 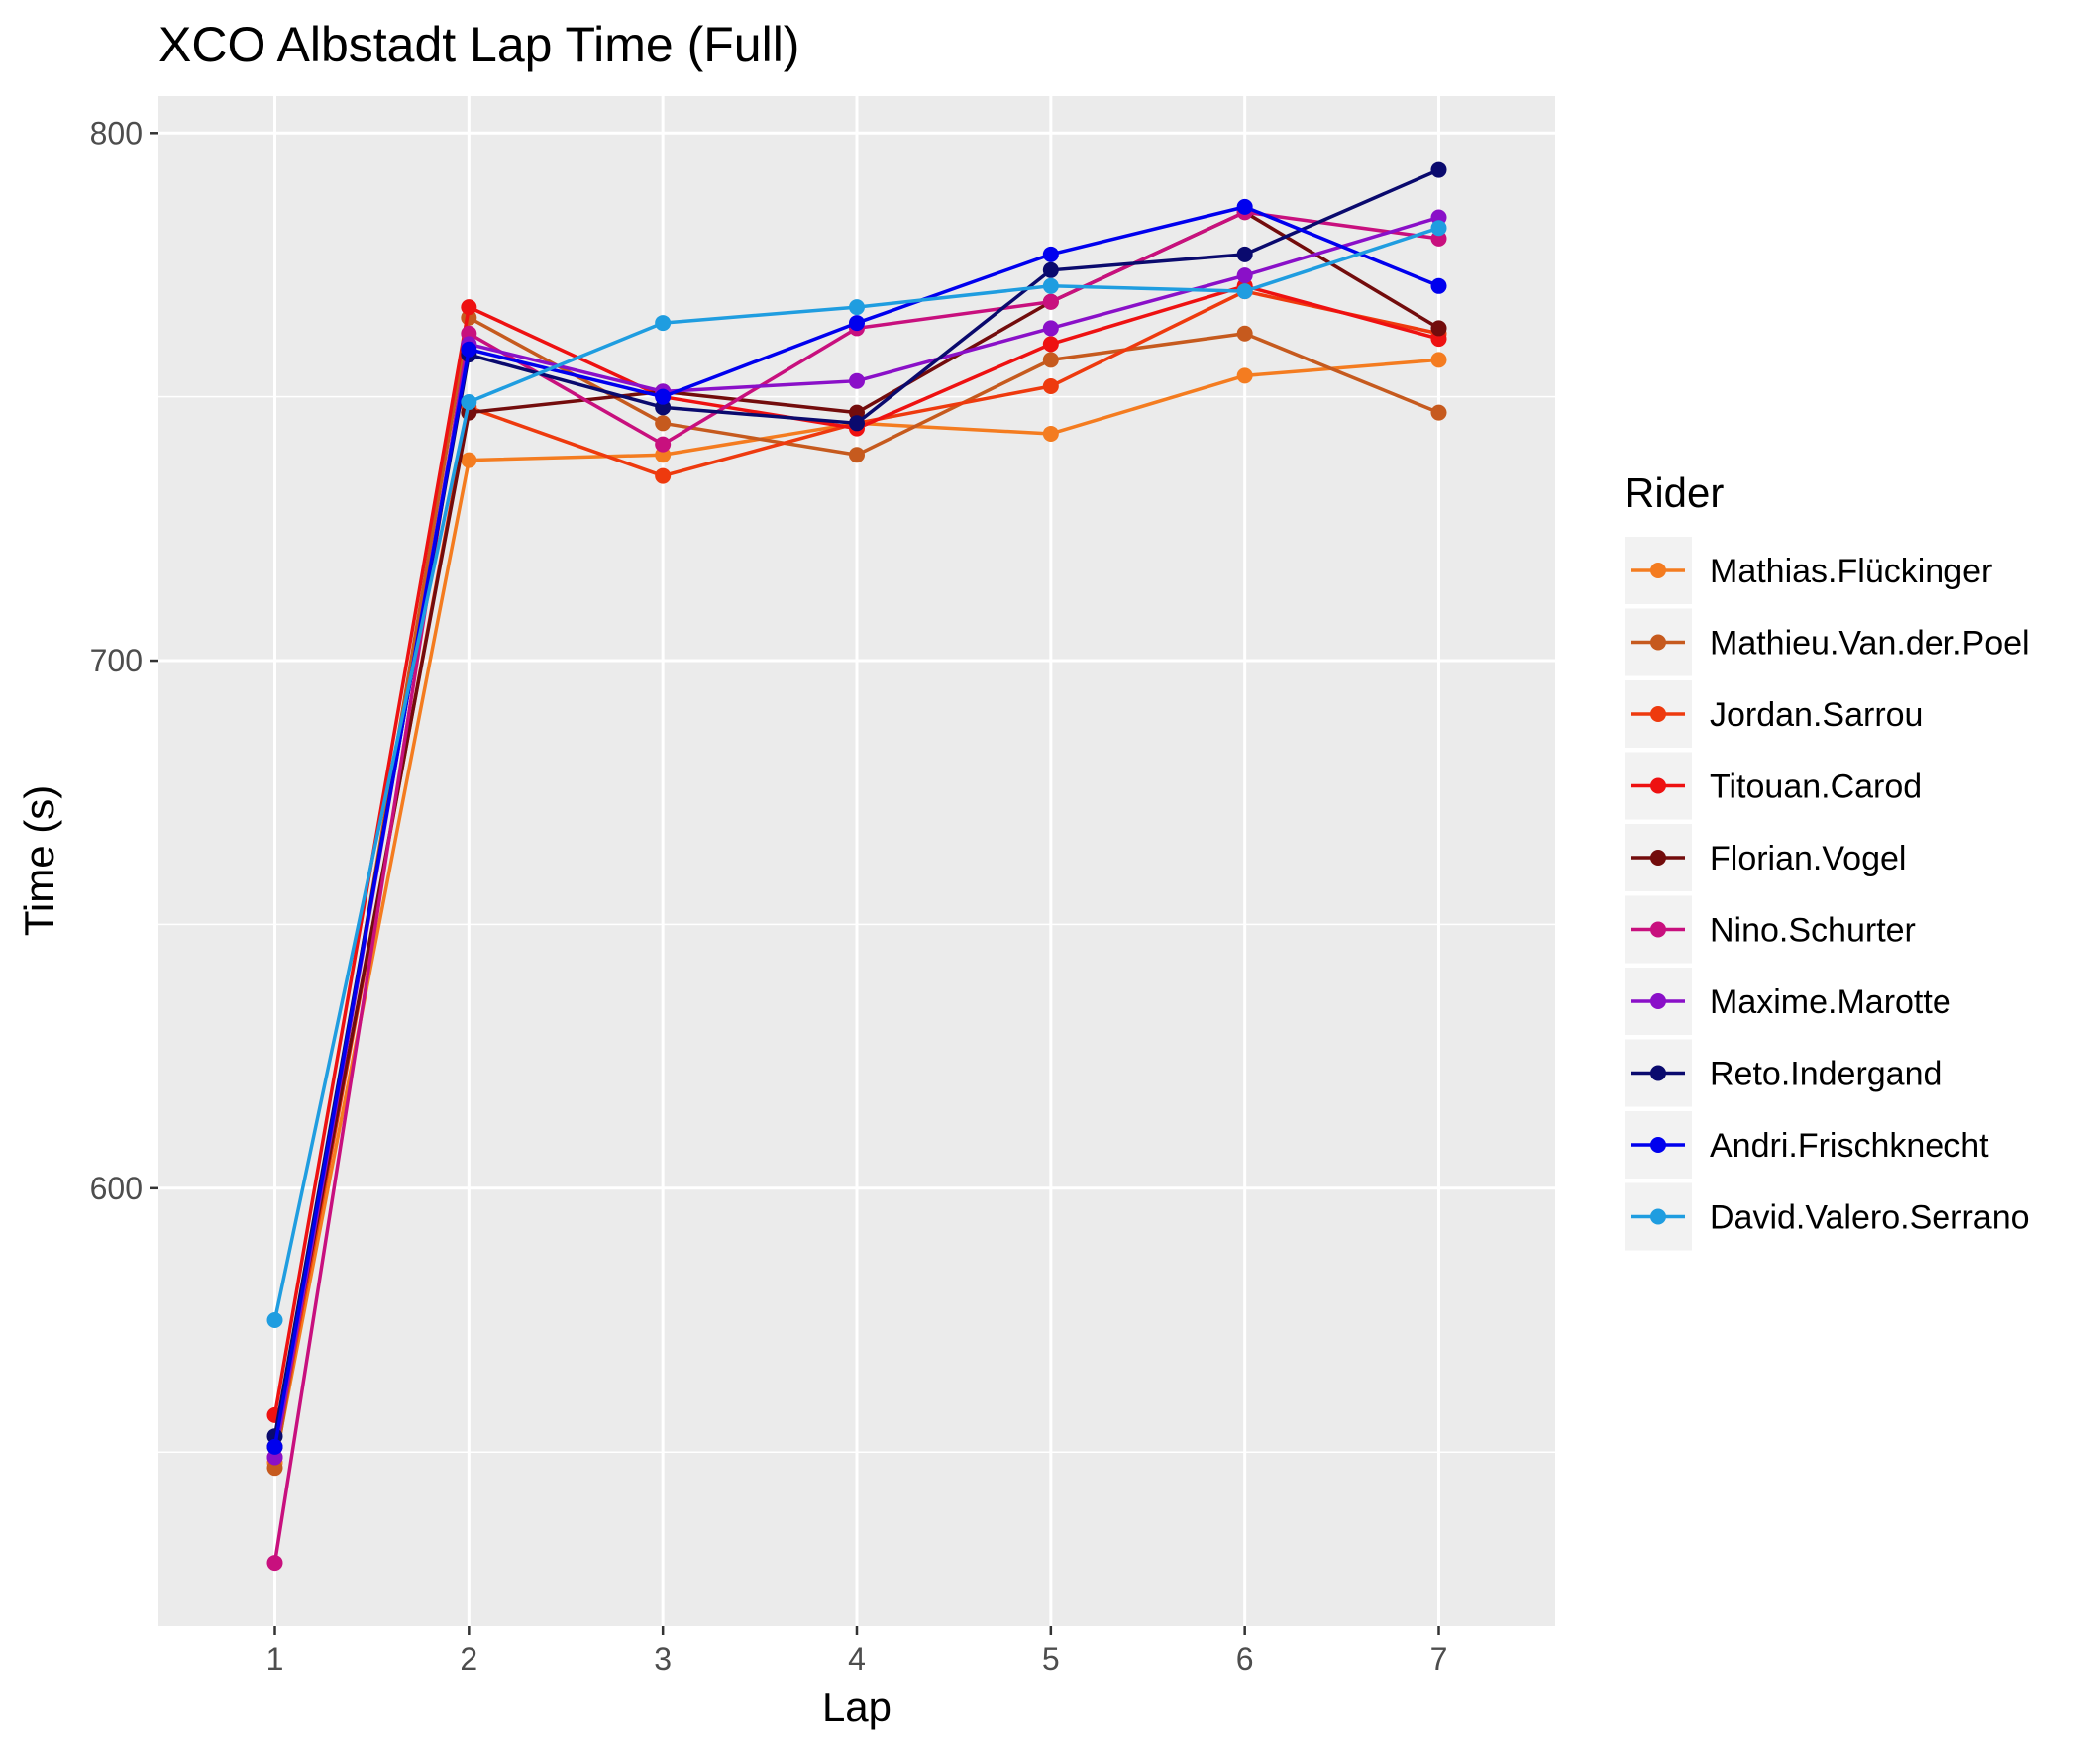 I want to click on legend-item: Andri.Frischknecht, so click(x=1807, y=1145).